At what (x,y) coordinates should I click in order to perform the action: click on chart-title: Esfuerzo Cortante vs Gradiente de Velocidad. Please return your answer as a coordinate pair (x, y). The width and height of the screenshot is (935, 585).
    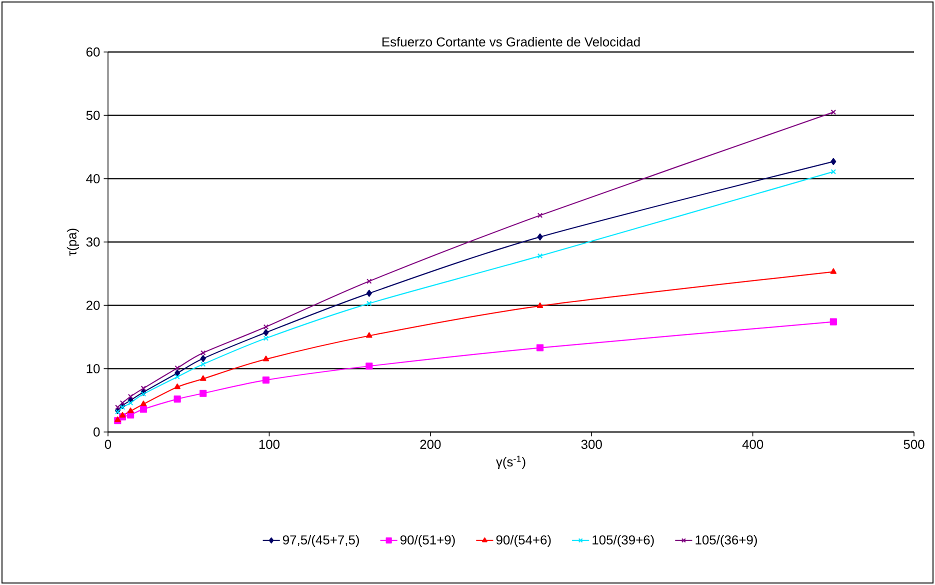
    Looking at the image, I should click on (511, 41).